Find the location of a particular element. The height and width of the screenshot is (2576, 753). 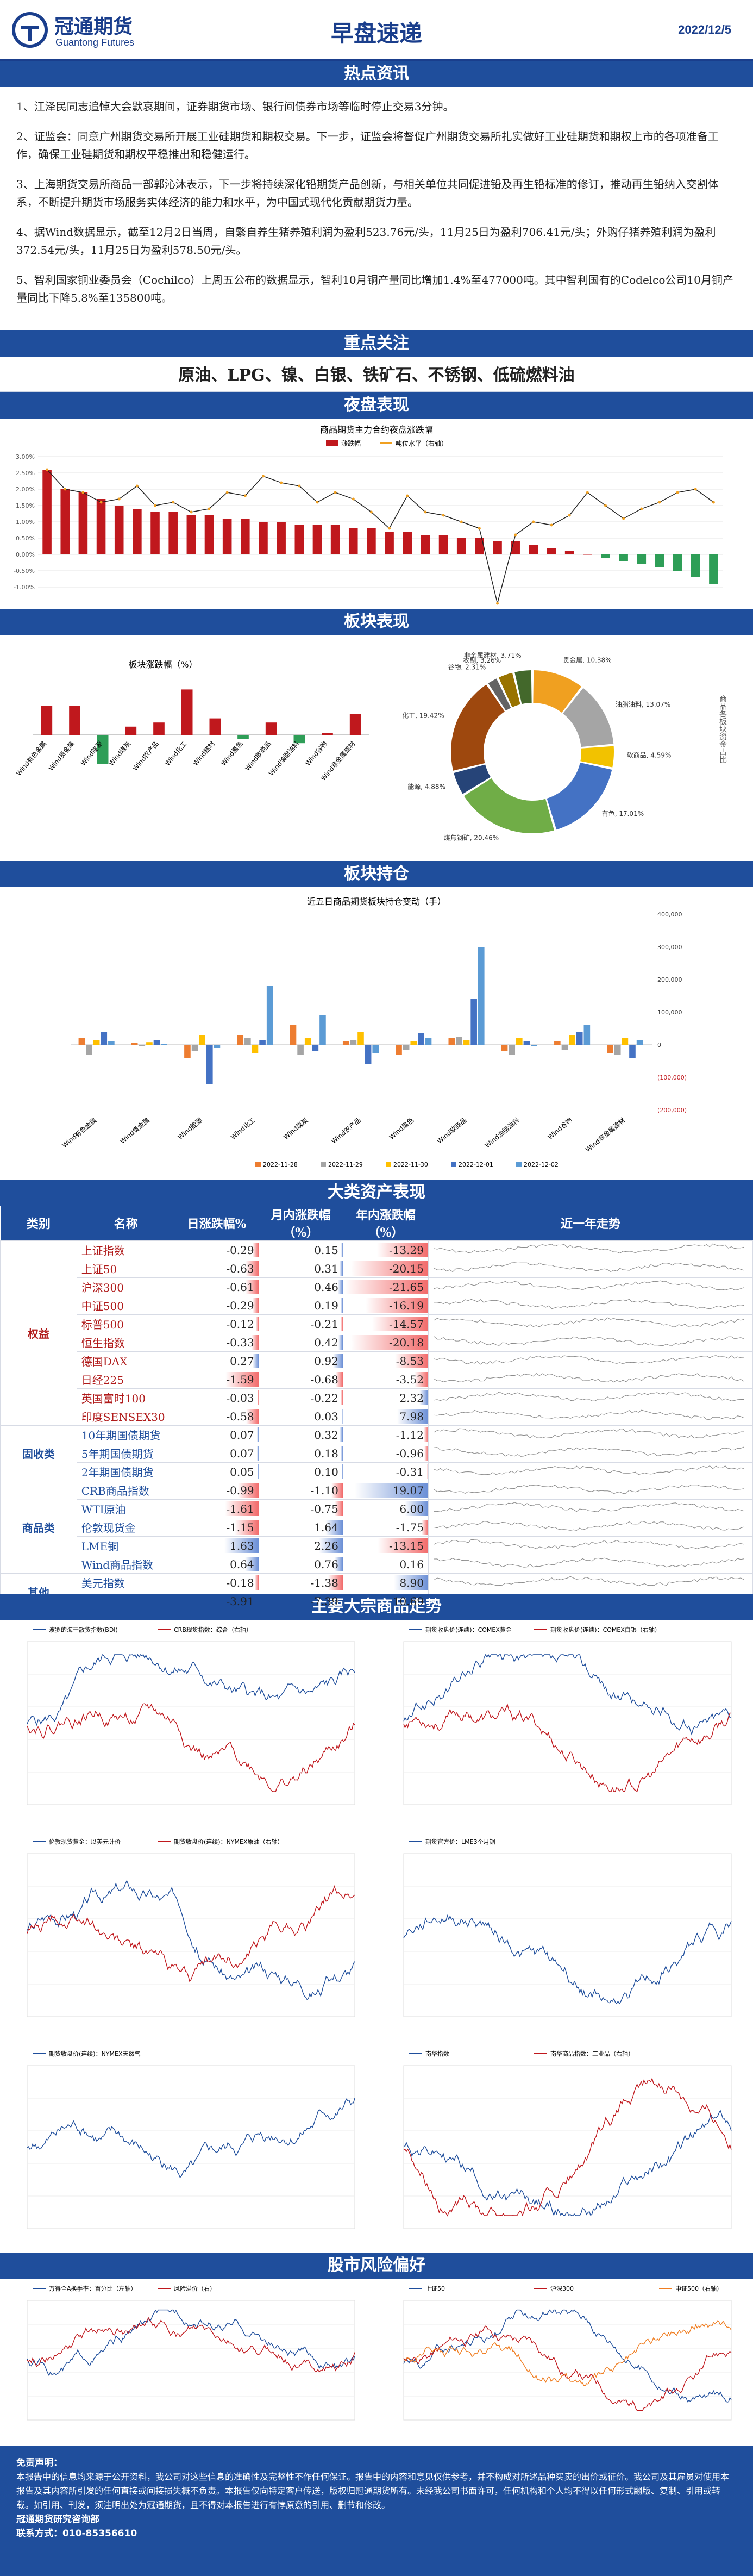

asset-y-value: -1.75 is located at coordinates (385, 1528).